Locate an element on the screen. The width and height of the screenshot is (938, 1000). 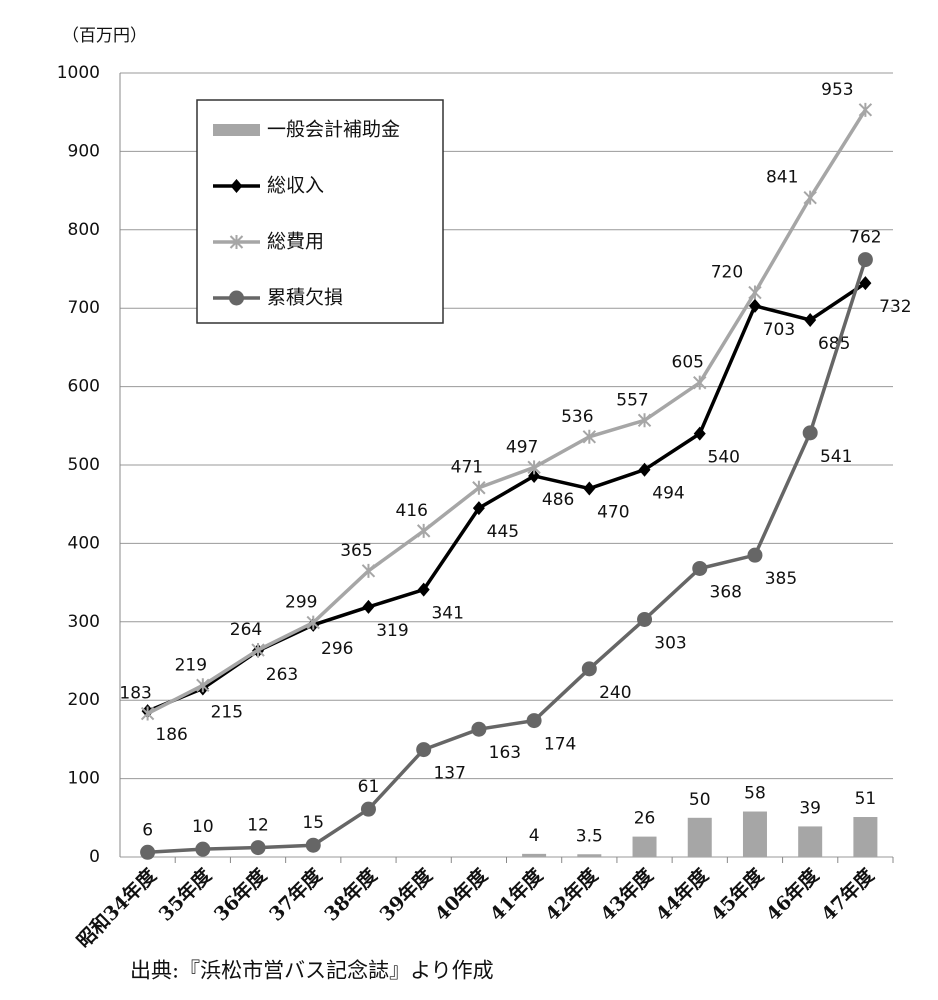
data-label: 174 is located at coordinates (560, 745).